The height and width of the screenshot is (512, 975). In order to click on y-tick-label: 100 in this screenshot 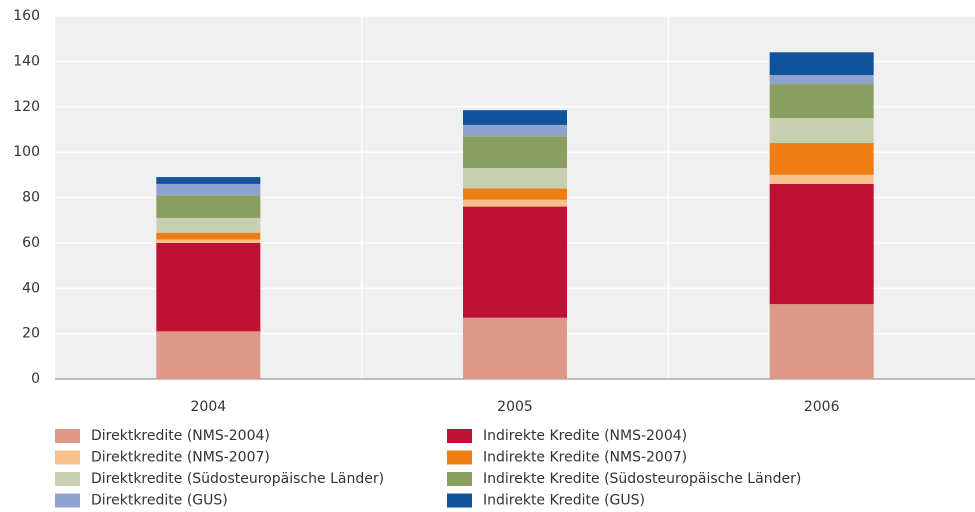, I will do `click(26, 152)`.